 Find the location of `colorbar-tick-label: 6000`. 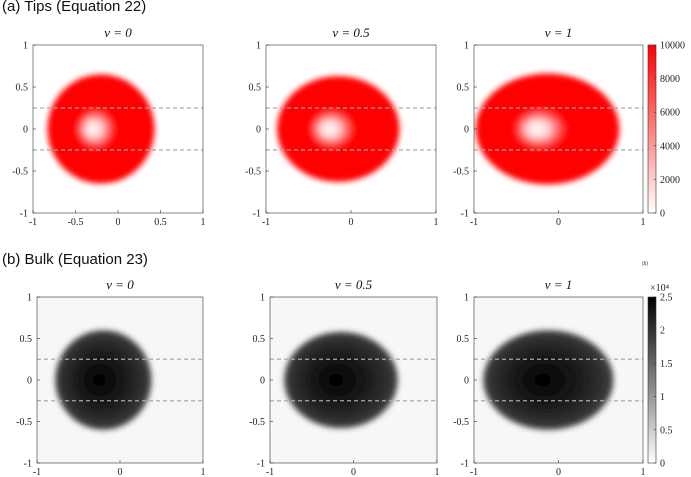

colorbar-tick-label: 6000 is located at coordinates (670, 113).